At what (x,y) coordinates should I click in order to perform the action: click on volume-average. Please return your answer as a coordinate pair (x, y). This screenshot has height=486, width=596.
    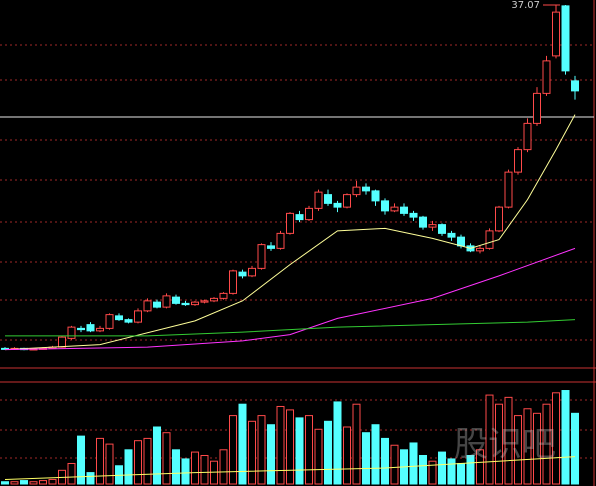
    Looking at the image, I should click on (290, 468).